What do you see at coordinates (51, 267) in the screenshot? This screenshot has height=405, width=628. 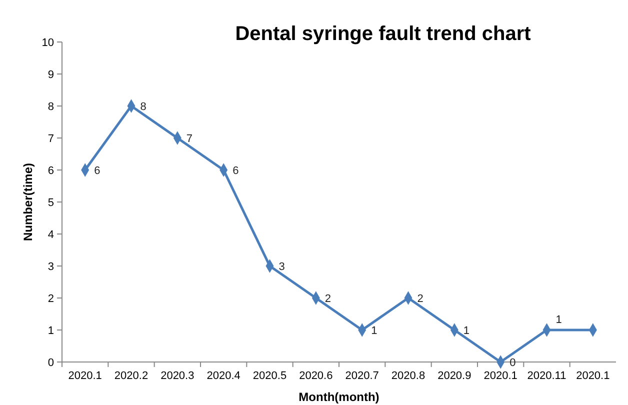 I see `y-tick-label: 3` at bounding box center [51, 267].